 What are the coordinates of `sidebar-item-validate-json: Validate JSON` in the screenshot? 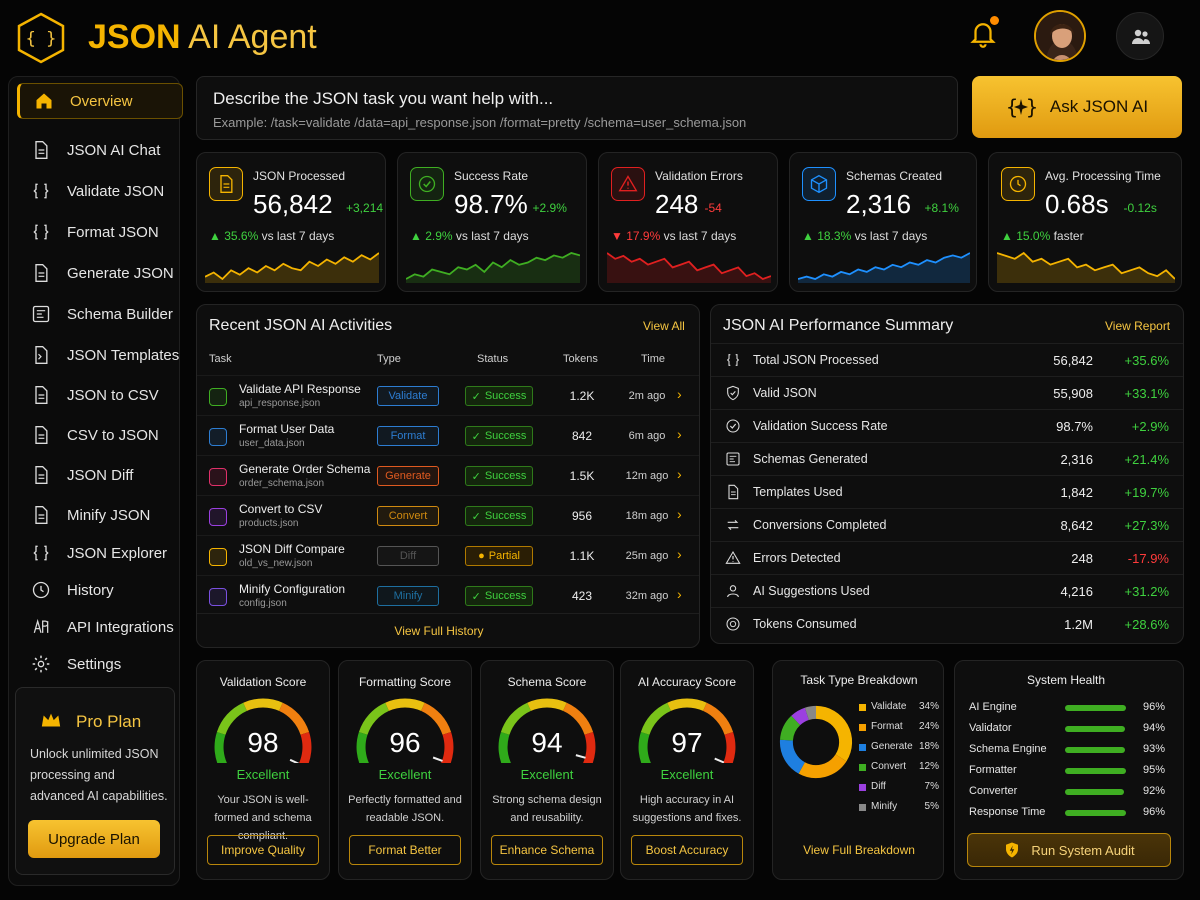 It's located at (100, 191).